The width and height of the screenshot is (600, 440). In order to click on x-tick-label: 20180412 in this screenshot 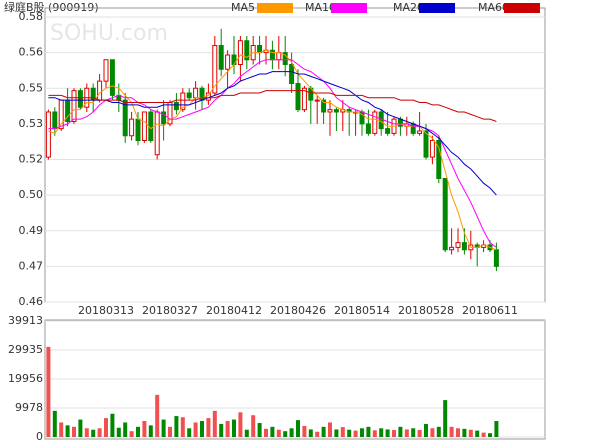, I will do `click(234, 310)`.